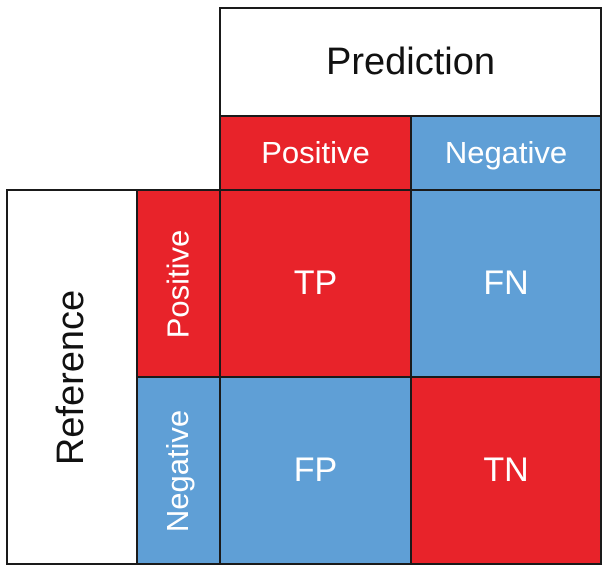 The width and height of the screenshot is (610, 572). I want to click on reference-negative-header: Negative, so click(178, 470).